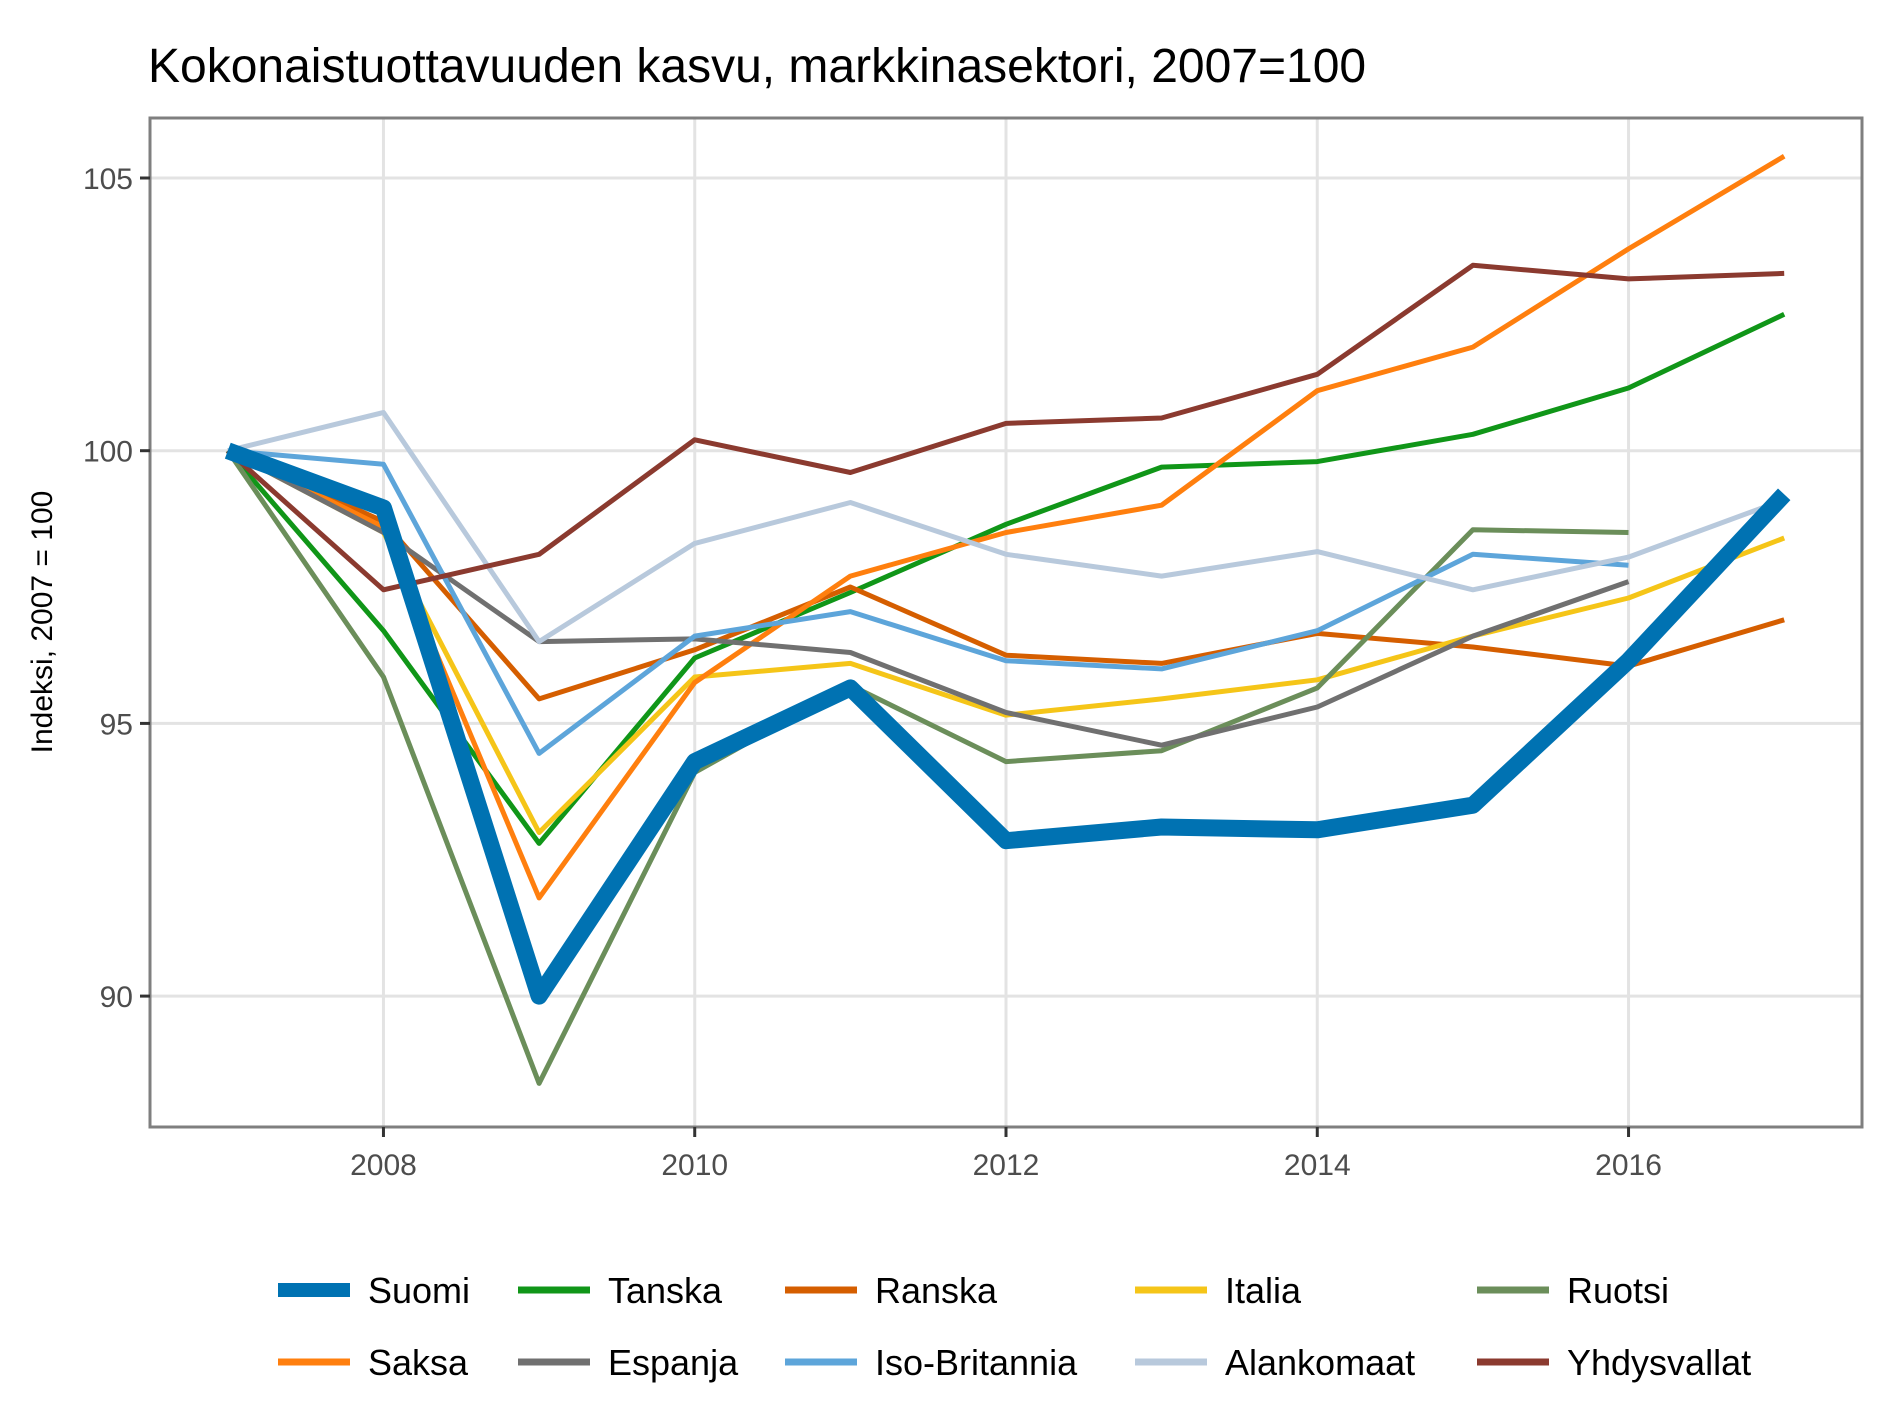 The image size is (1889, 1417). Describe the element at coordinates (976, 1362) in the screenshot. I see `legend-label-iso-britannia: Iso-Britannia` at that location.